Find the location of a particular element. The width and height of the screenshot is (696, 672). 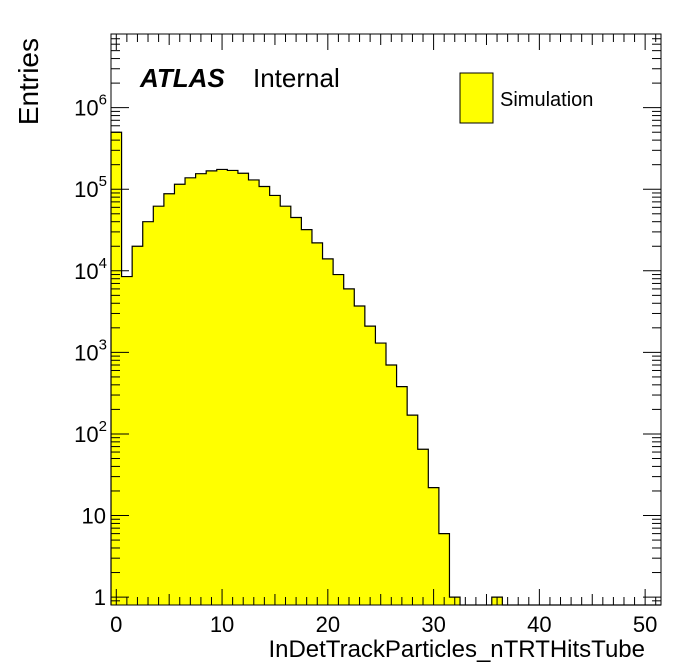

x-tick-label: 50 is located at coordinates (645, 624).